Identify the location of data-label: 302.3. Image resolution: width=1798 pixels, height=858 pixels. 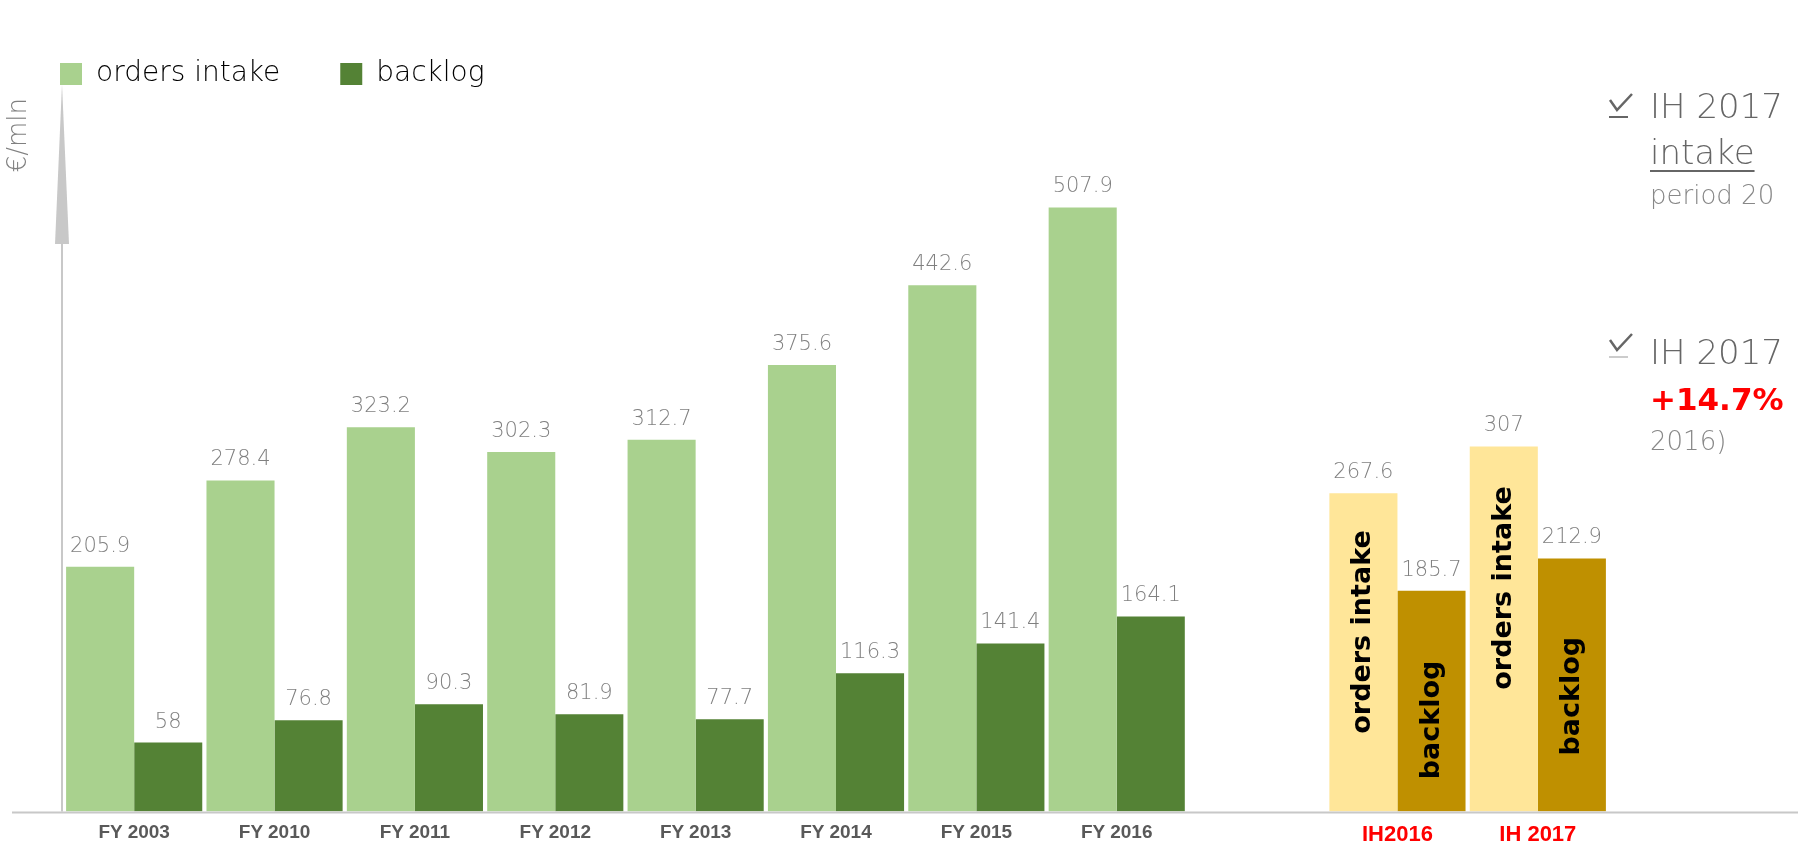
(521, 430).